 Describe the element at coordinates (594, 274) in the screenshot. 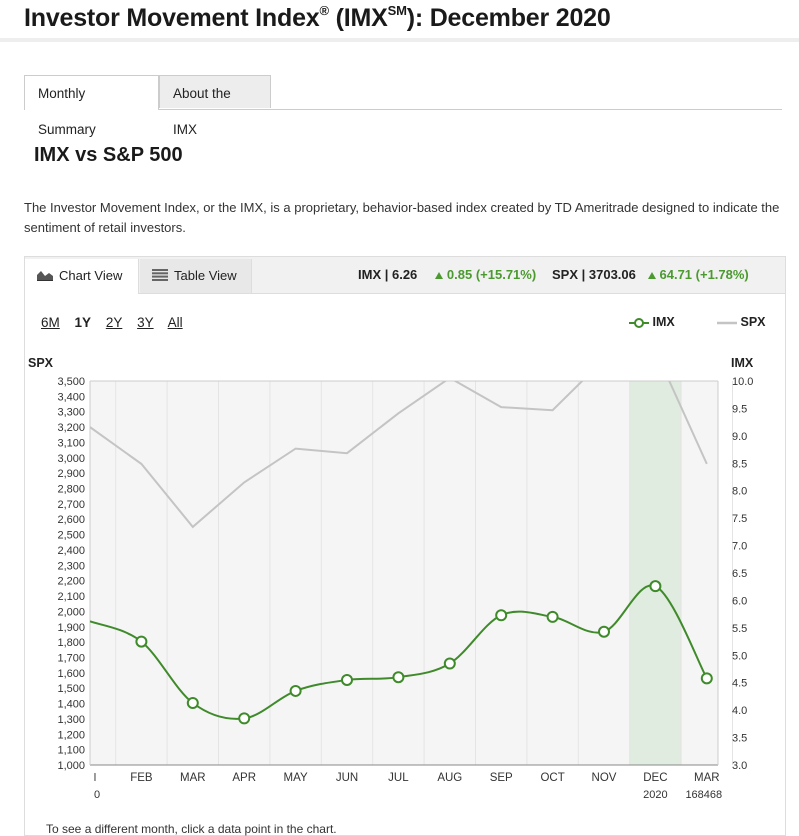

I see `spx-value: SPX | 3703.06` at that location.